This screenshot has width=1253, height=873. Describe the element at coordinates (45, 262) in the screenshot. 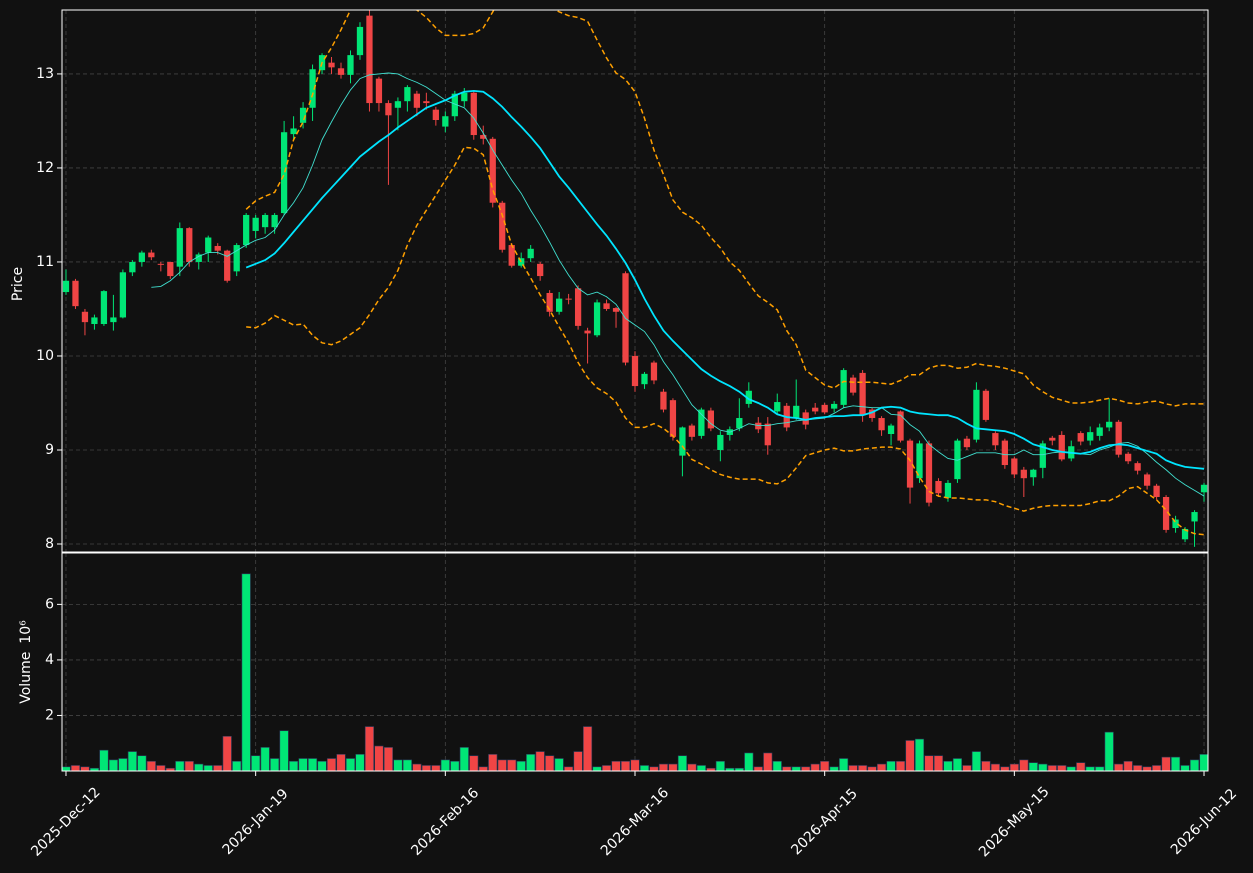

I see `y-tick-label: 11` at that location.